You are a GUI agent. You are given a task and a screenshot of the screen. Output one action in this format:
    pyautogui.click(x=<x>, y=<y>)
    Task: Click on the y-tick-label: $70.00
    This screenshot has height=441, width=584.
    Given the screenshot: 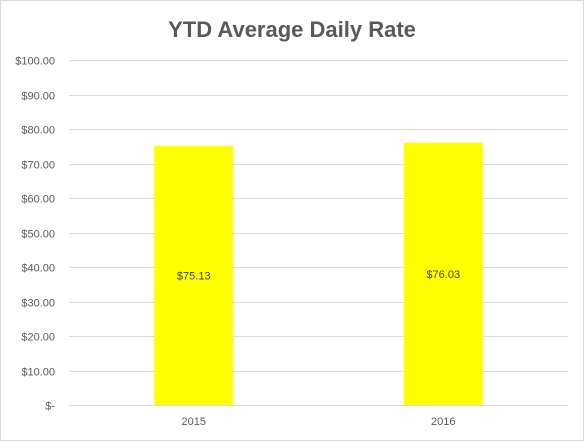 What is the action you would take?
    pyautogui.click(x=38, y=166)
    